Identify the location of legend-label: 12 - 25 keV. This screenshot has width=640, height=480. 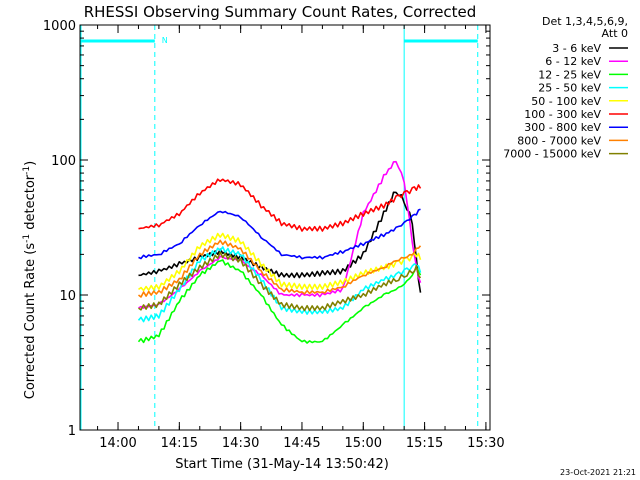
(569, 74).